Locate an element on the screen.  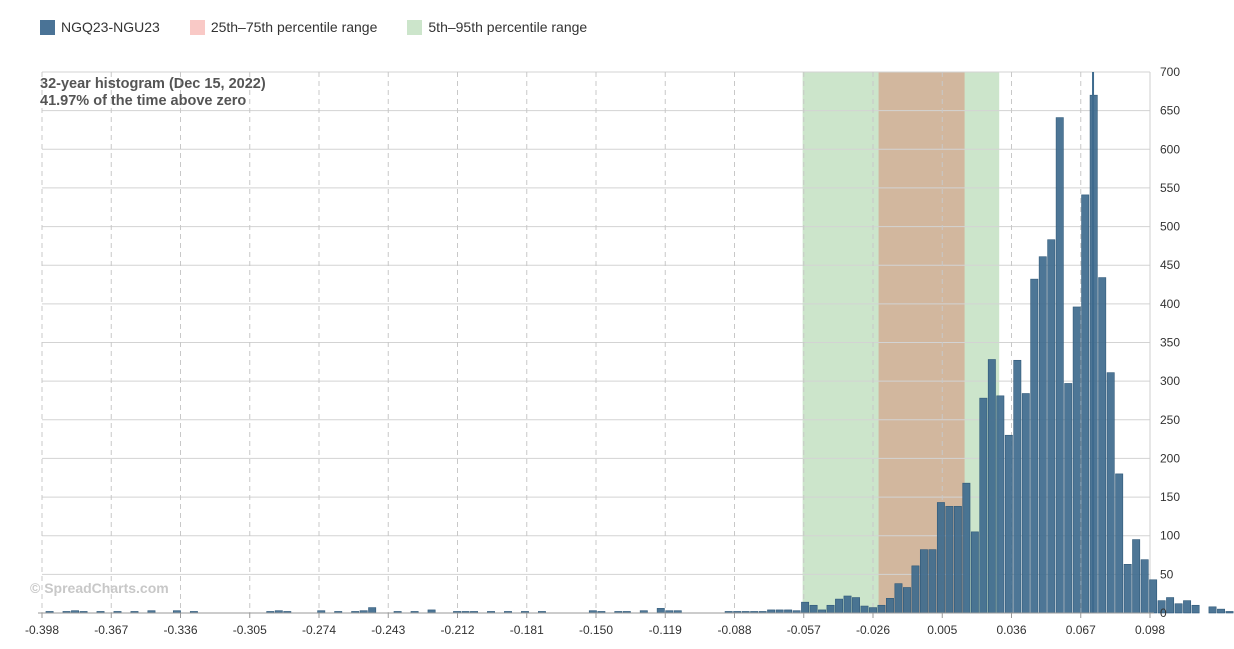
x-tick-label: -0.088 is located at coordinates (734, 630).